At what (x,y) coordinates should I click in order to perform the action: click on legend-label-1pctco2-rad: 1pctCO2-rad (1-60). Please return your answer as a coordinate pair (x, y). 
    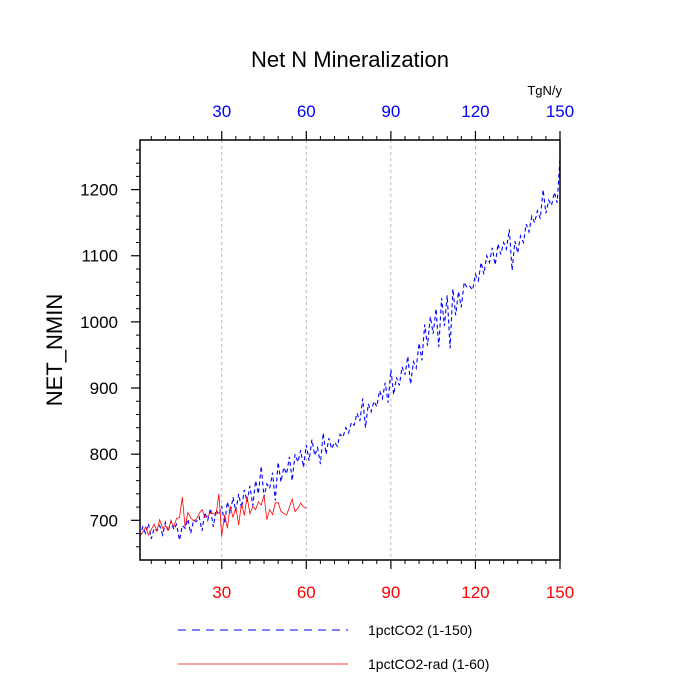
    Looking at the image, I should click on (428, 664).